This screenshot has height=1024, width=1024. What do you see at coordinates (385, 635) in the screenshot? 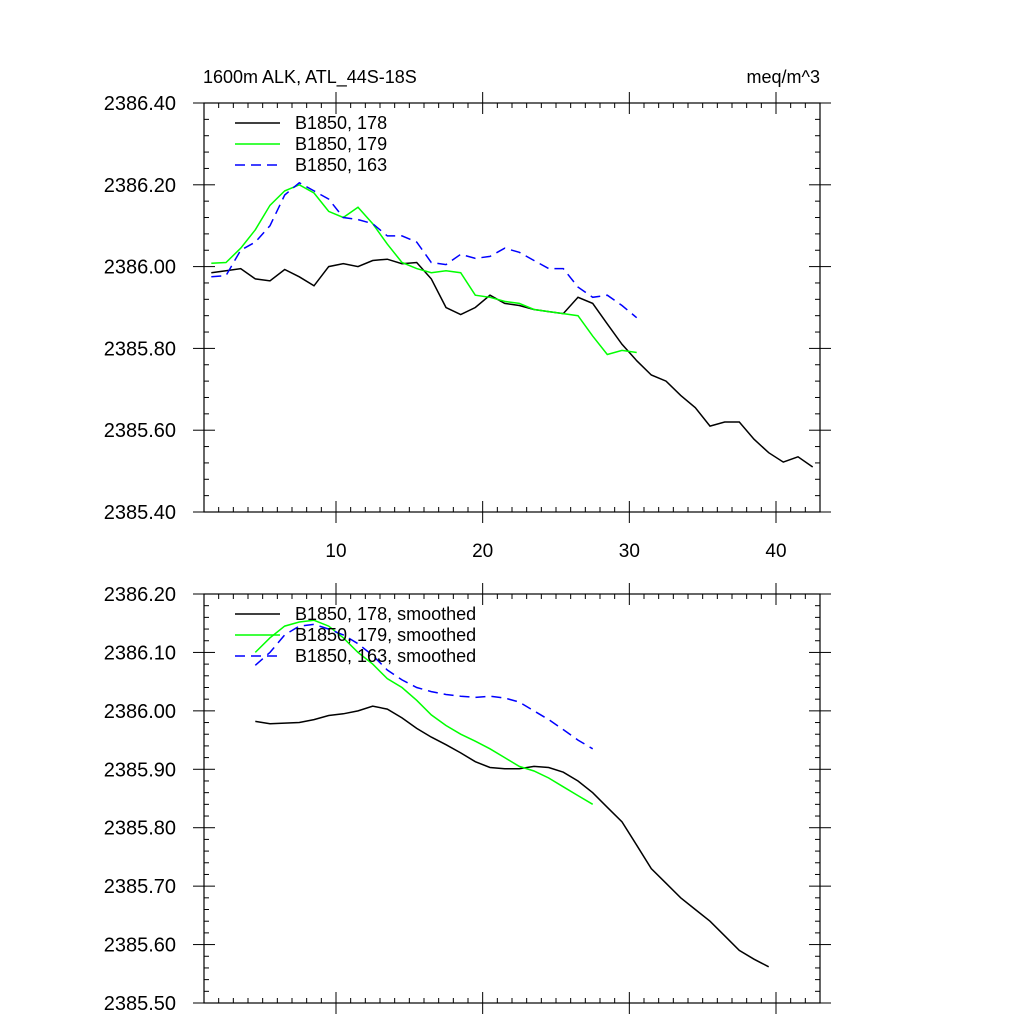
I see `legend-label-2: B1850, 179, smoothed` at bounding box center [385, 635].